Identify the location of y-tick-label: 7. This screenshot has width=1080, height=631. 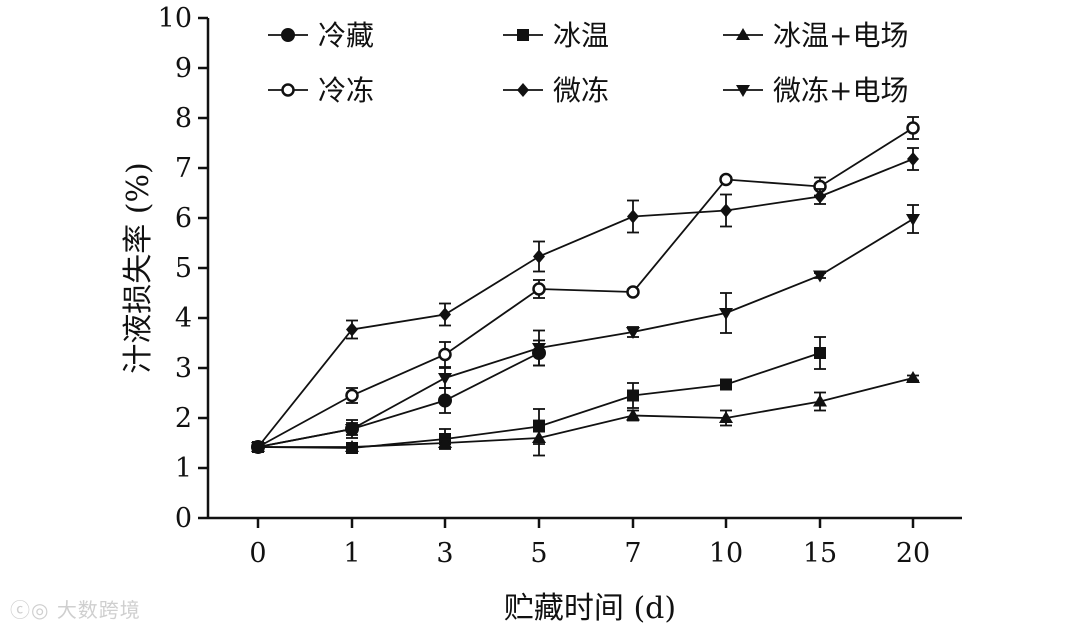
(183, 168).